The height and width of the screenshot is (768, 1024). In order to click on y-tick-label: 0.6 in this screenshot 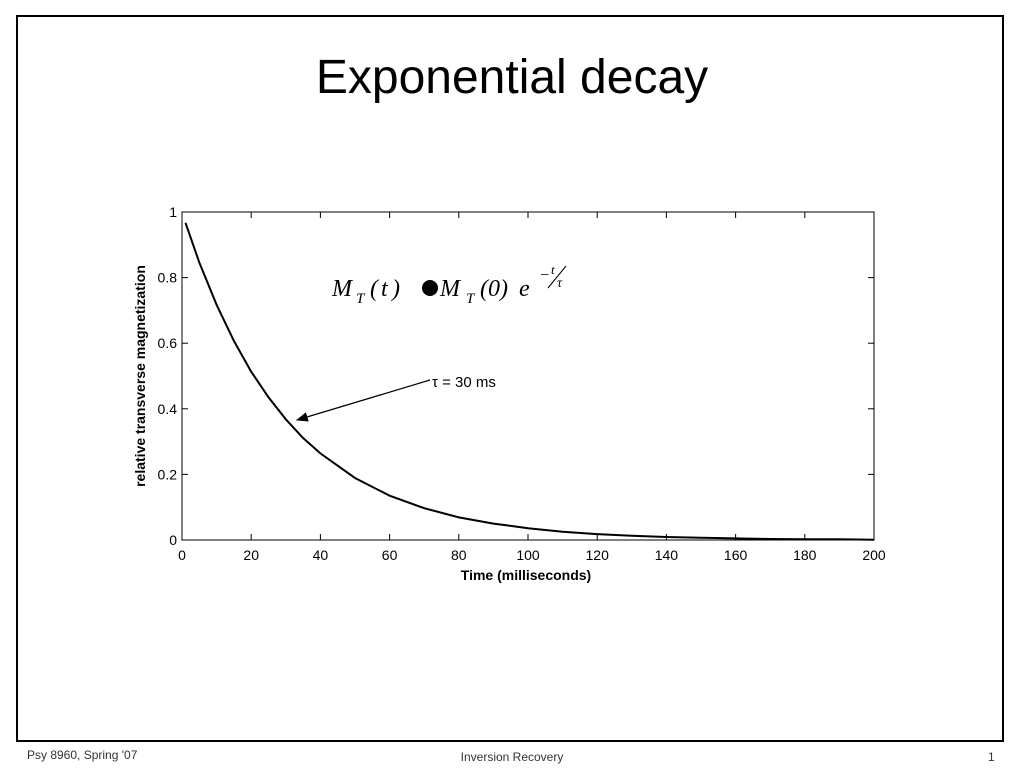, I will do `click(168, 343)`.